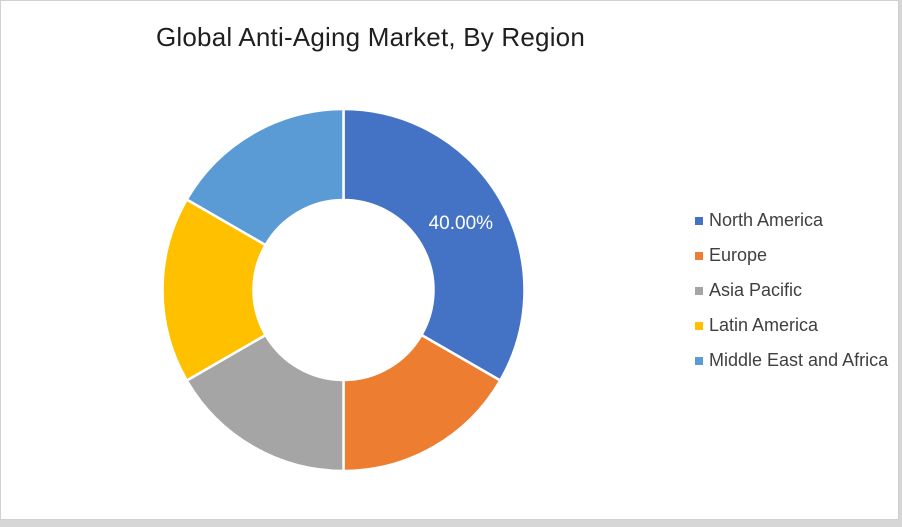  What do you see at coordinates (756, 290) in the screenshot?
I see `legend-label: Asia Pacific` at bounding box center [756, 290].